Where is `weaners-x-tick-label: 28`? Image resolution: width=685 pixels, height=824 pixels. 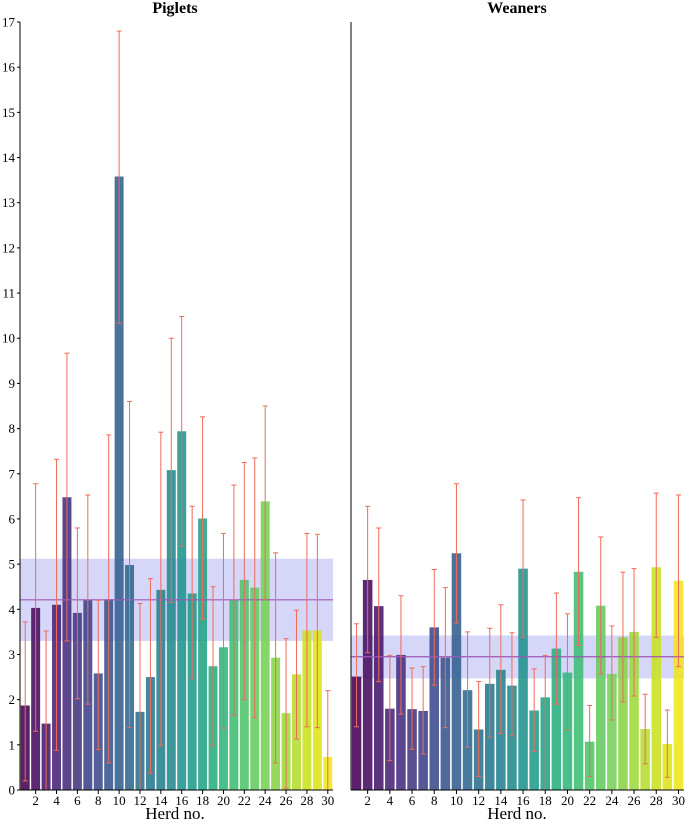 weaners-x-tick-label: 28 is located at coordinates (656, 800).